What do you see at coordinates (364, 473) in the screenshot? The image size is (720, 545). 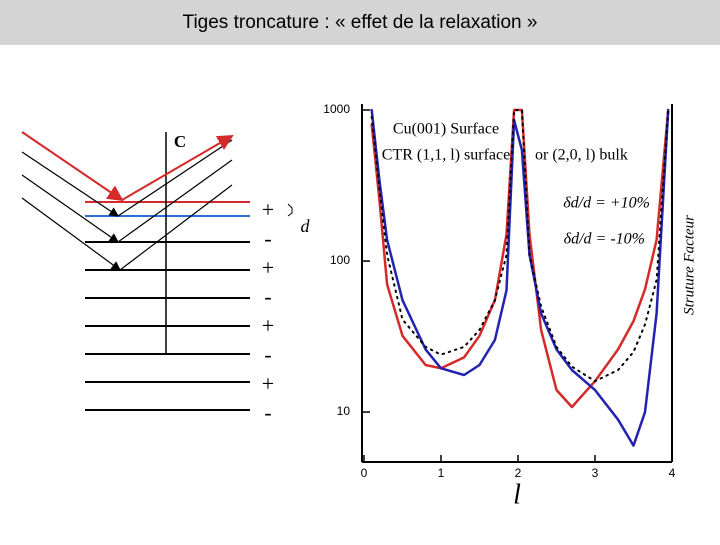 I see `x-tick-label: 0` at bounding box center [364, 473].